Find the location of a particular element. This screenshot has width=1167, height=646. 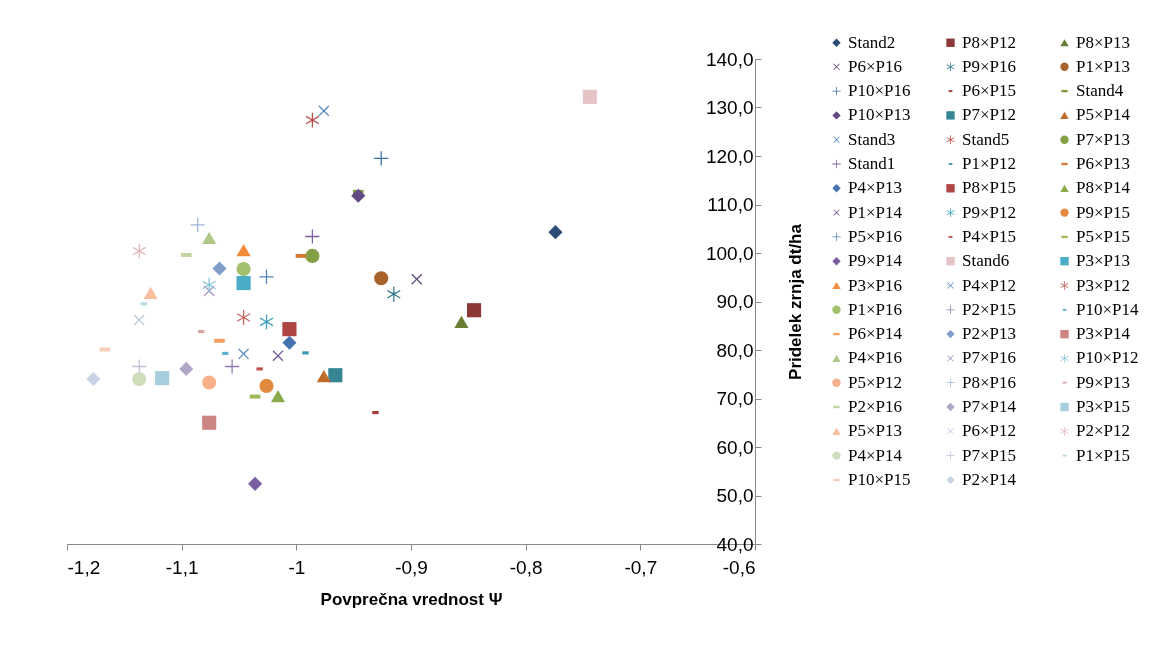

legend-label: P9×P13 is located at coordinates (1103, 382).